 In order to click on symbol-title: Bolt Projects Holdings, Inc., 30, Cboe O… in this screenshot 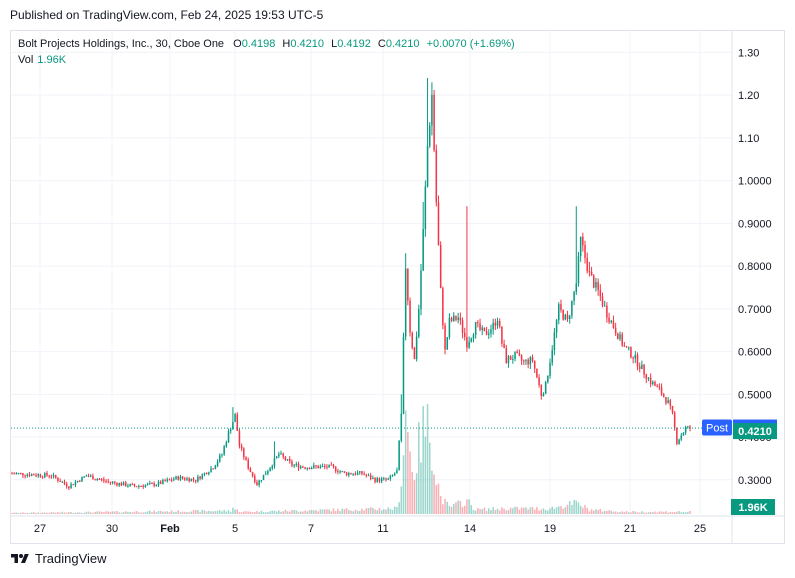, I will do `click(121, 44)`.